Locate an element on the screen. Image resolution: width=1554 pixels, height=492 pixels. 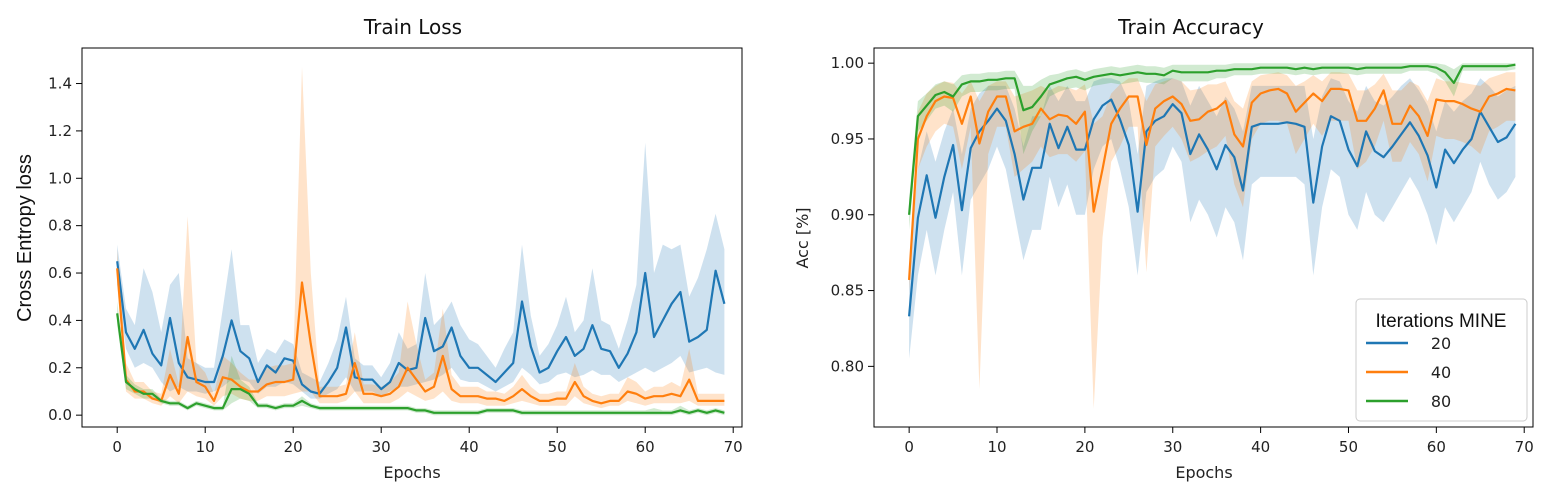
loss-series-lines is located at coordinates (421, 337).